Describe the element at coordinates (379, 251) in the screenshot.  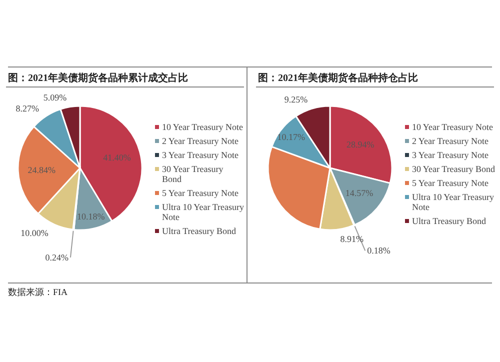
I see `data-label: 0.18%` at that location.